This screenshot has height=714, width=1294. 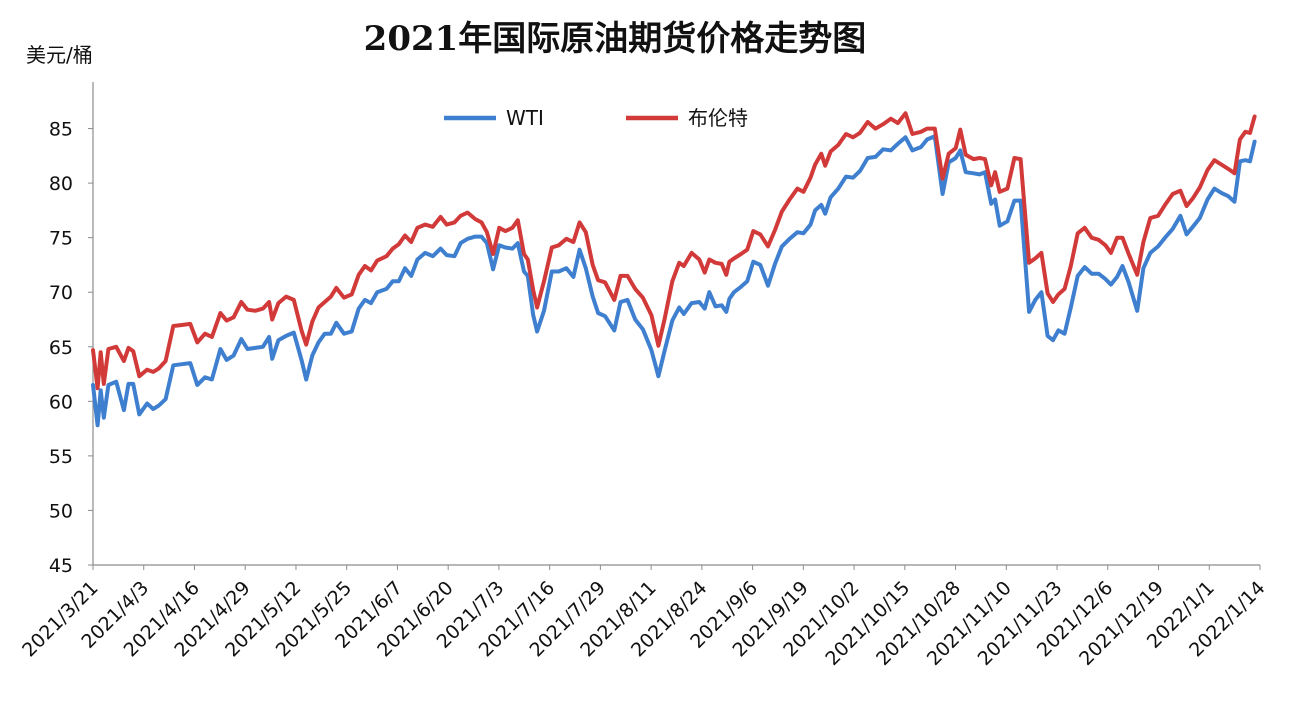 I want to click on y-tick-label: 85, so click(x=61, y=130).